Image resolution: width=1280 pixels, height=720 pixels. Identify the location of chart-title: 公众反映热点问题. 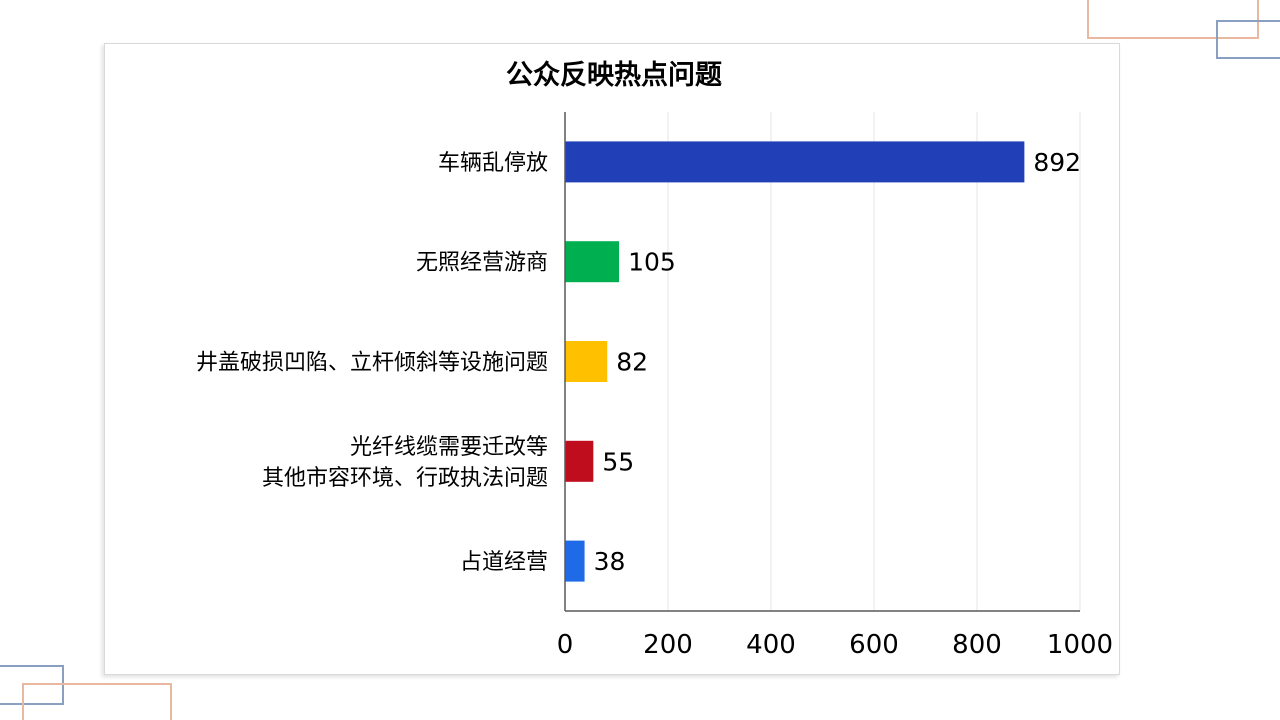
(614, 75).